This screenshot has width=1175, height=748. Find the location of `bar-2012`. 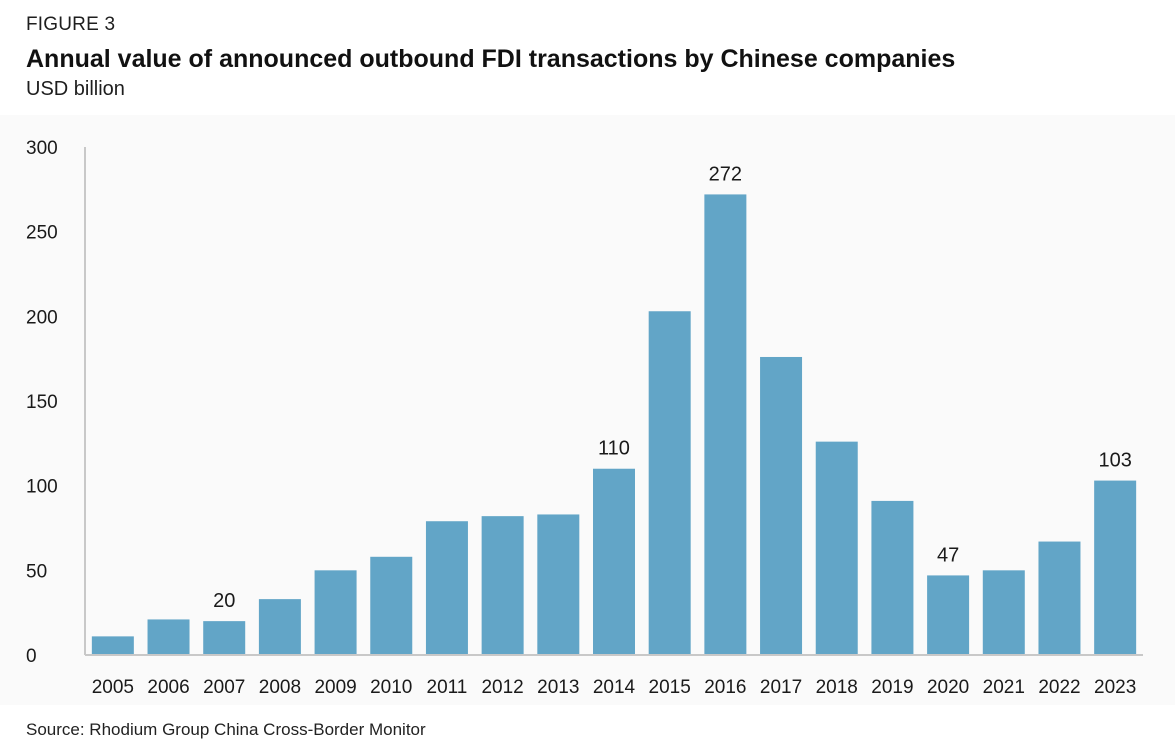

bar-2012 is located at coordinates (502, 585).